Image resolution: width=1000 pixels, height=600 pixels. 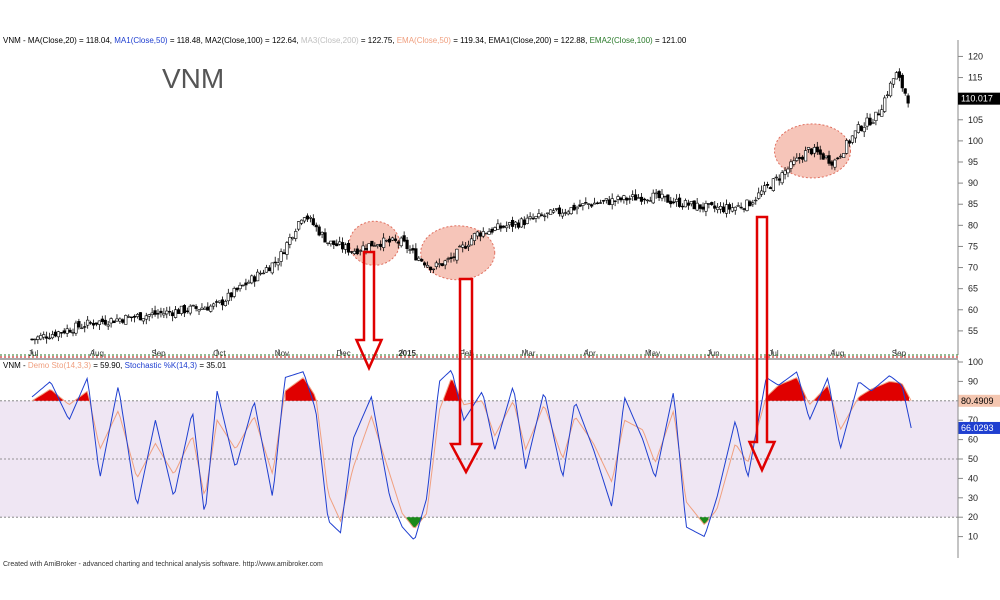 What do you see at coordinates (975, 120) in the screenshot?
I see `price-tick-label: 105` at bounding box center [975, 120].